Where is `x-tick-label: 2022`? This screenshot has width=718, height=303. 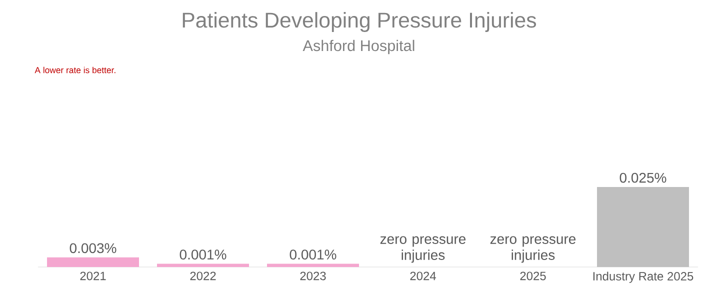 x-tick-label: 2022 is located at coordinates (203, 276).